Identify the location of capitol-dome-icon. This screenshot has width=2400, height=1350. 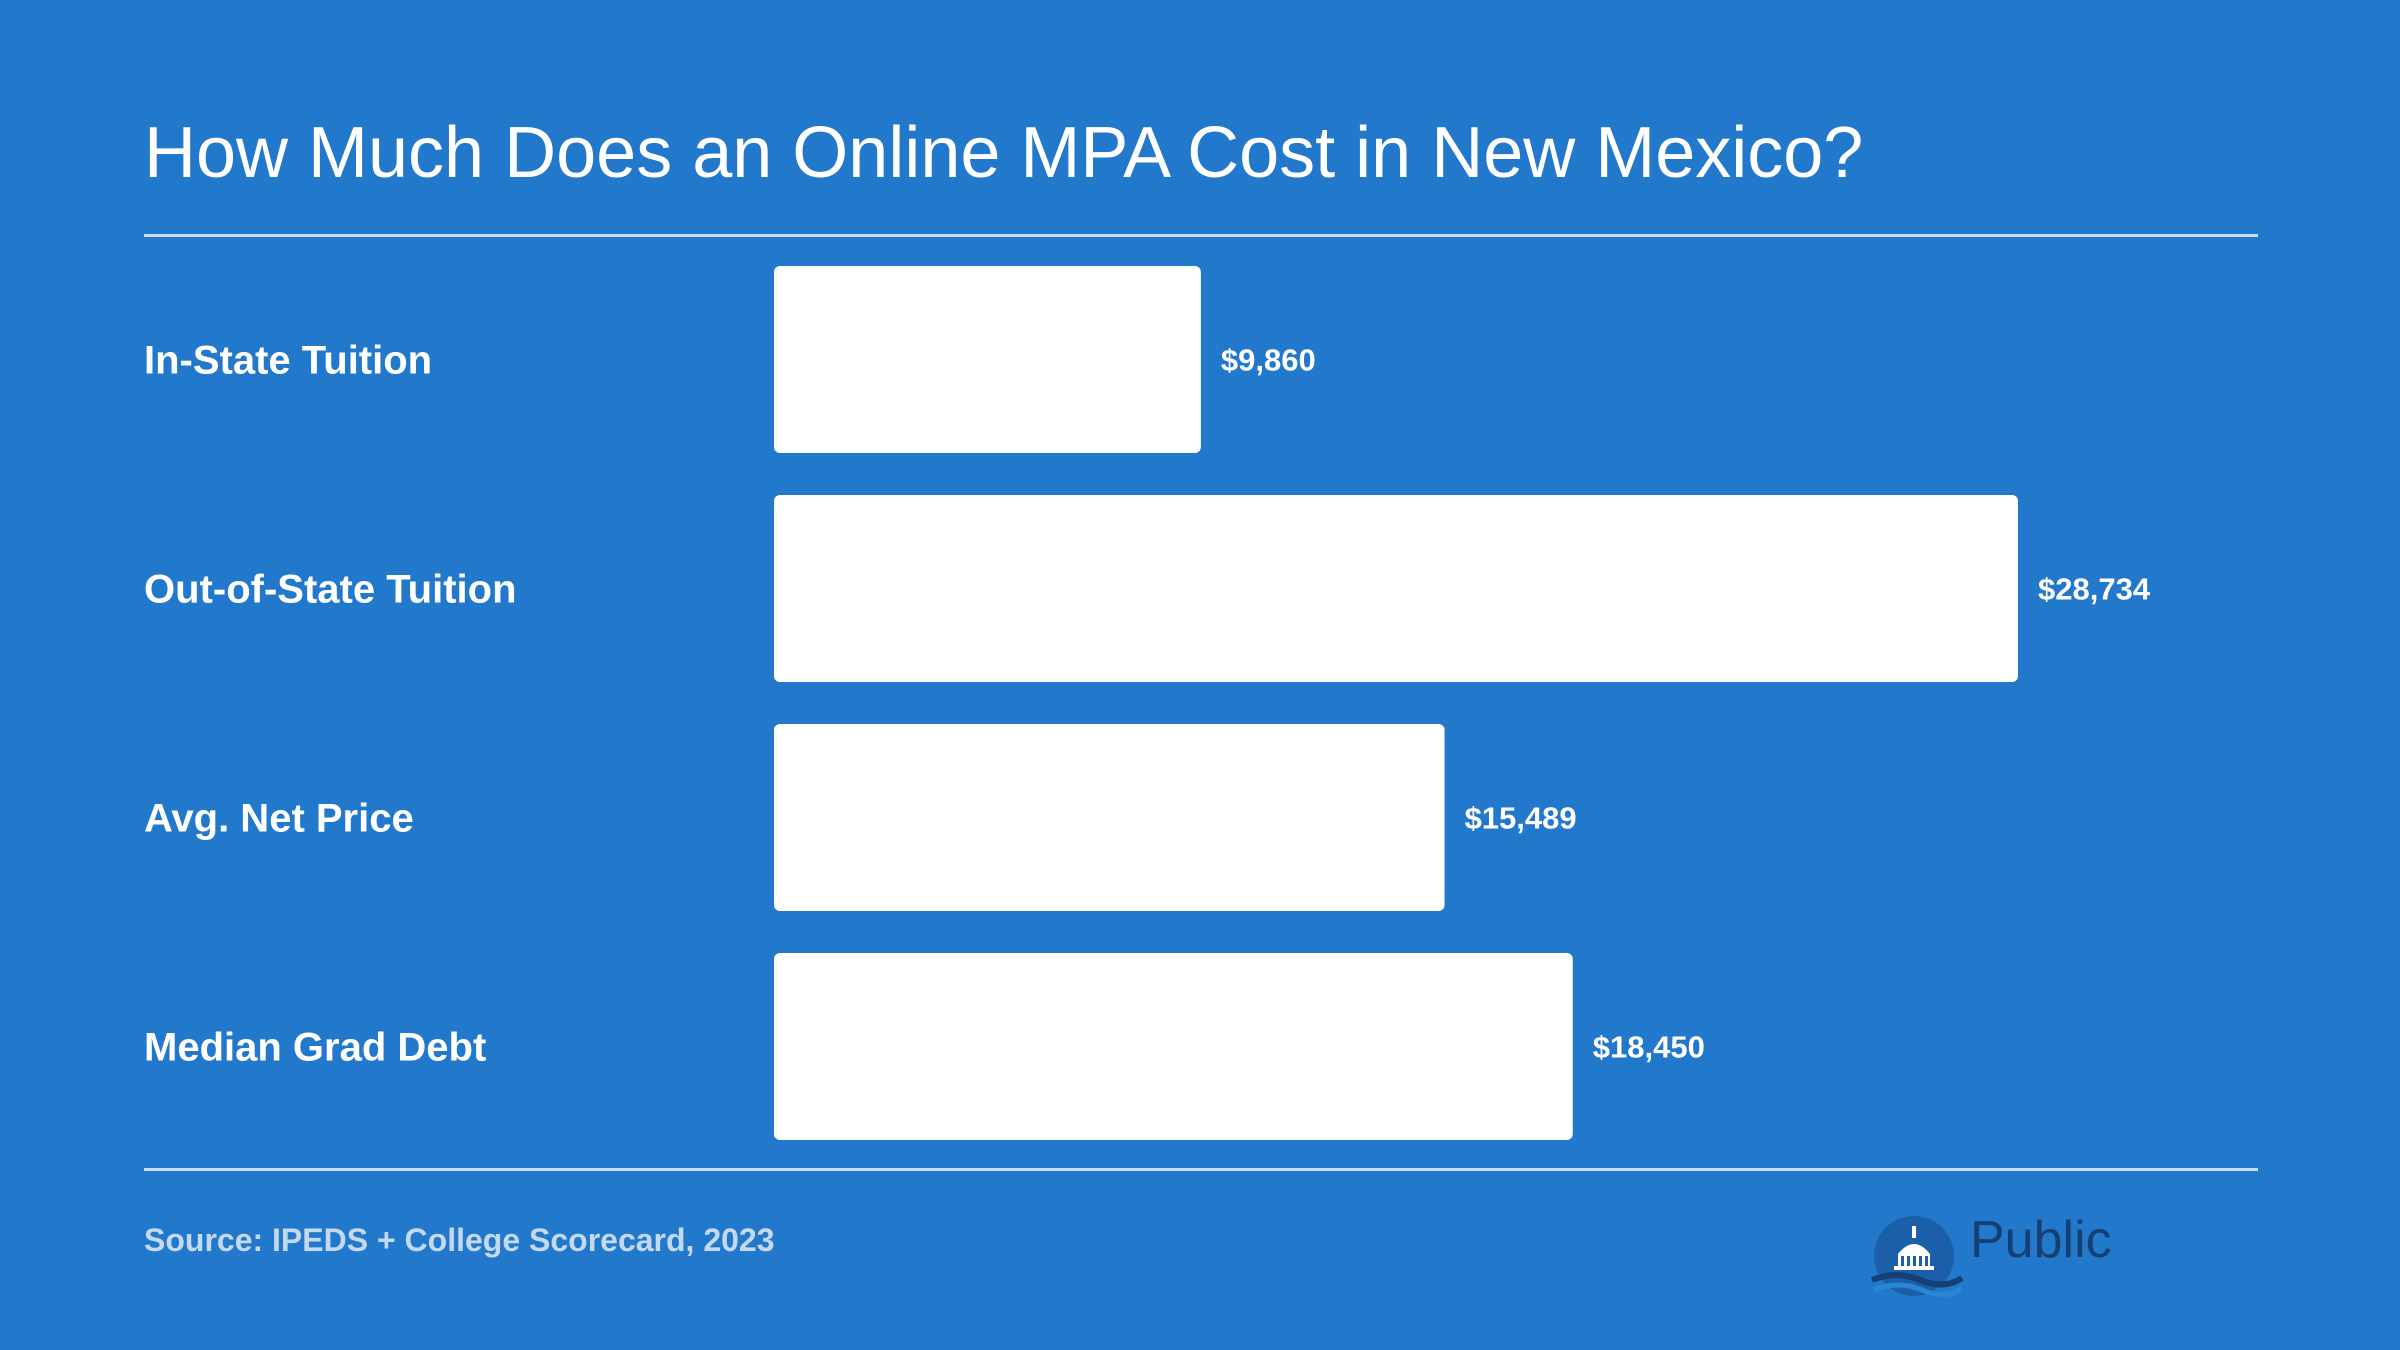
(1917, 1256).